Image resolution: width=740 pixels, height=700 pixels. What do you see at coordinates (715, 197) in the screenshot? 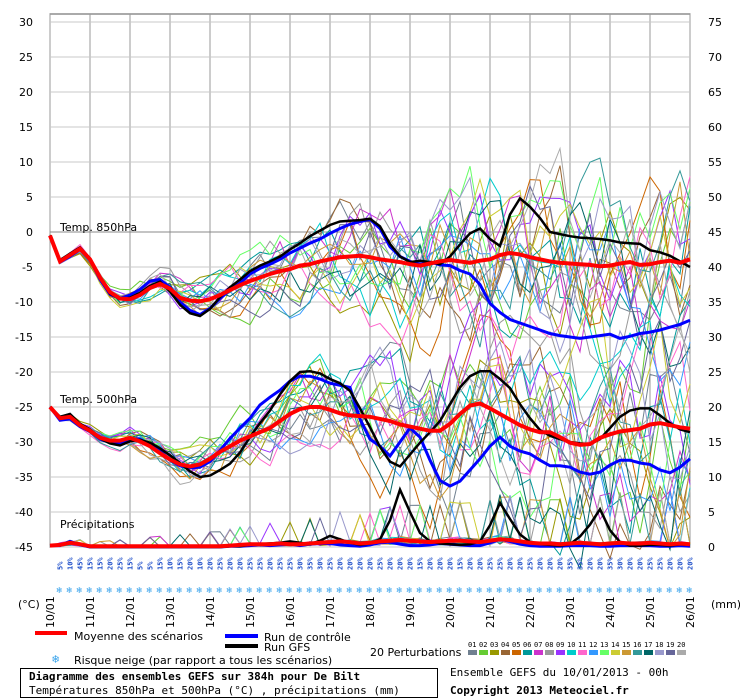
I see `right-tick-label: 50` at bounding box center [715, 197].